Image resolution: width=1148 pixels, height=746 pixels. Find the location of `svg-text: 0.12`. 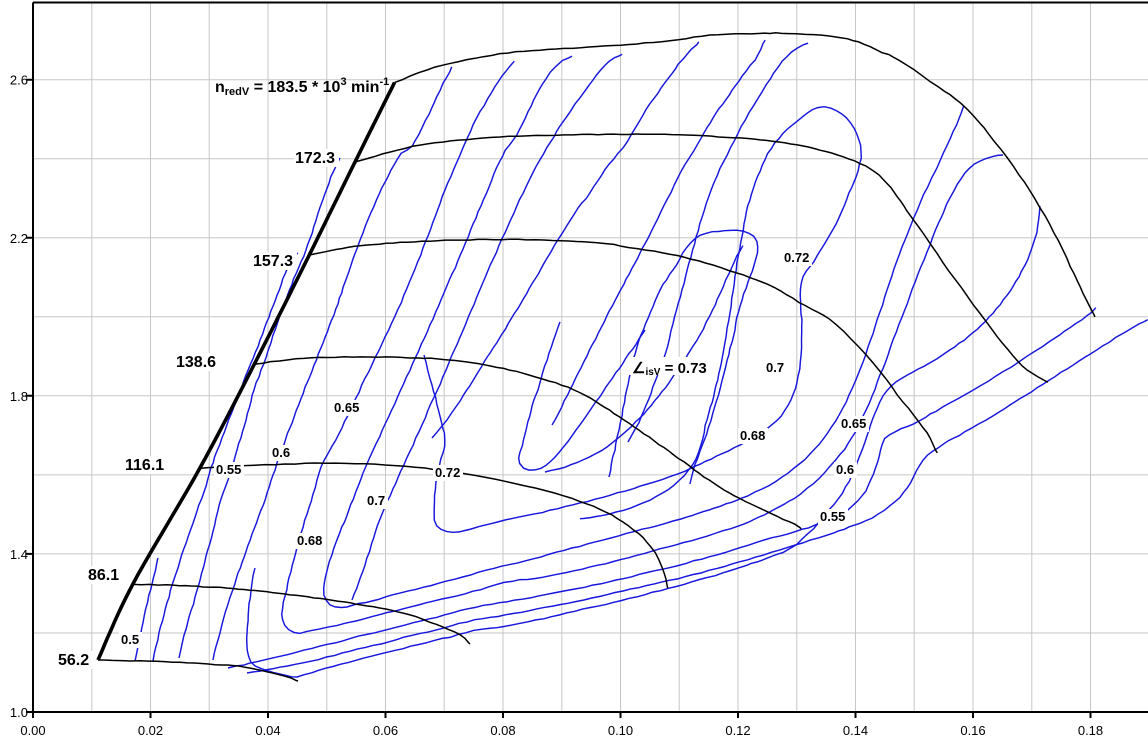

svg-text: 0.12 is located at coordinates (737, 730).